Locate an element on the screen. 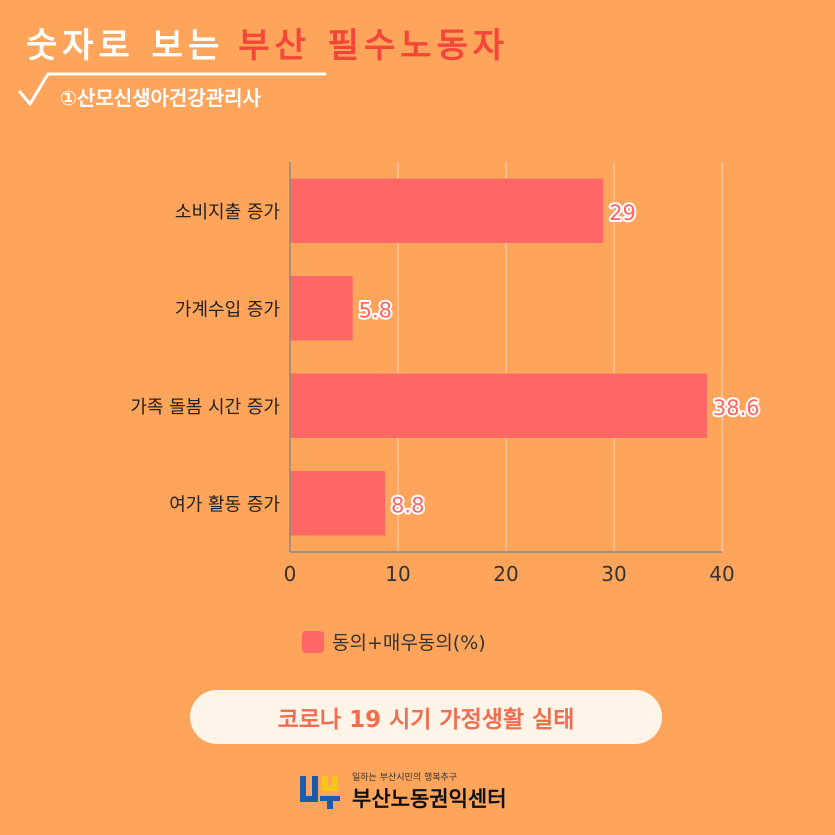 Image resolution: width=835 pixels, height=835 pixels. chart-legend: 동의+매우동의(%) is located at coordinates (394, 641).